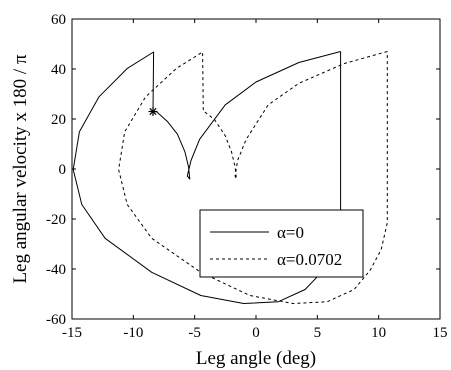  What do you see at coordinates (256, 333) in the screenshot?
I see `x-tick-label: 0` at bounding box center [256, 333].